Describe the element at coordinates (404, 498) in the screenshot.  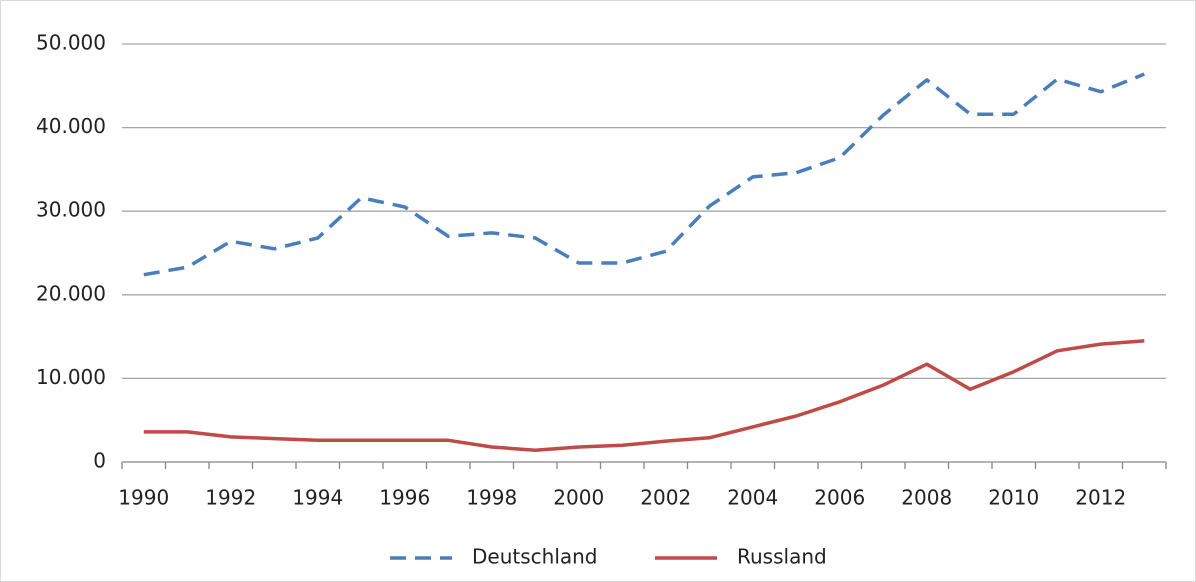
I see `x-tick-label: 1996` at that location.